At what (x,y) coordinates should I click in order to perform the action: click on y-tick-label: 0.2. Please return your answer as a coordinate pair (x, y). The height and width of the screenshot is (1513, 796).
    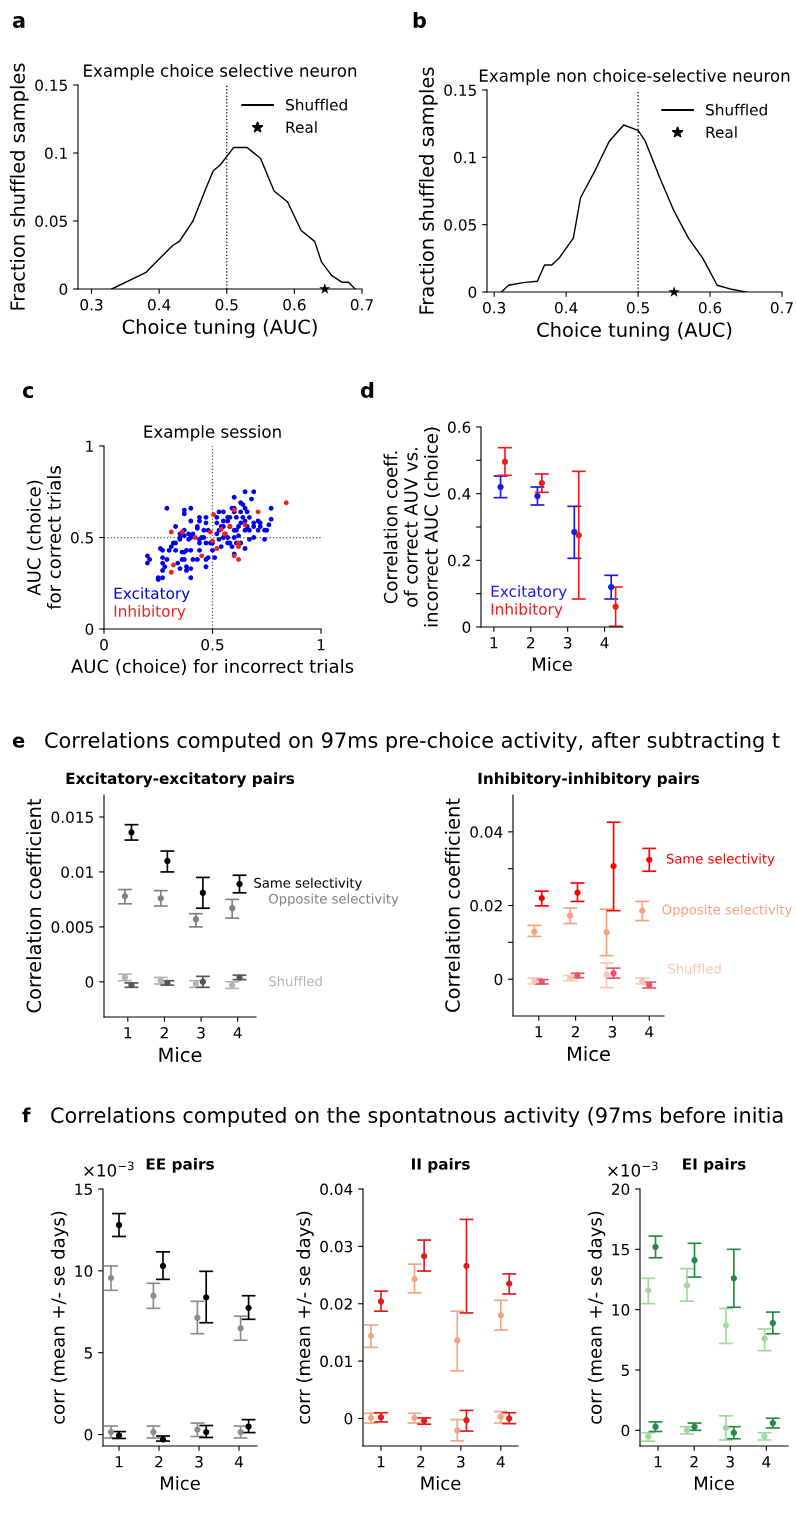
    Looking at the image, I should click on (458, 560).